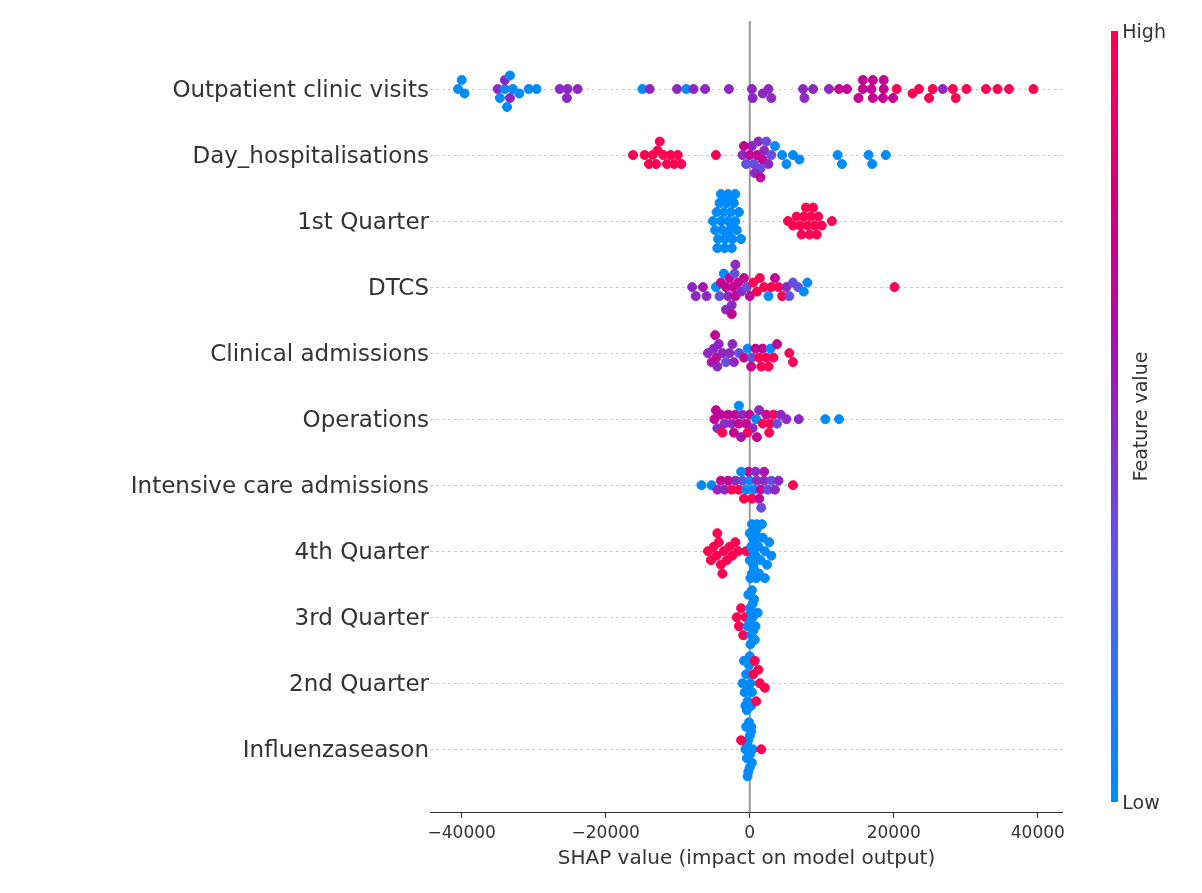 This screenshot has height=893, width=1202. Describe the element at coordinates (1144, 30) in the screenshot. I see `color-bar-label: High` at that location.